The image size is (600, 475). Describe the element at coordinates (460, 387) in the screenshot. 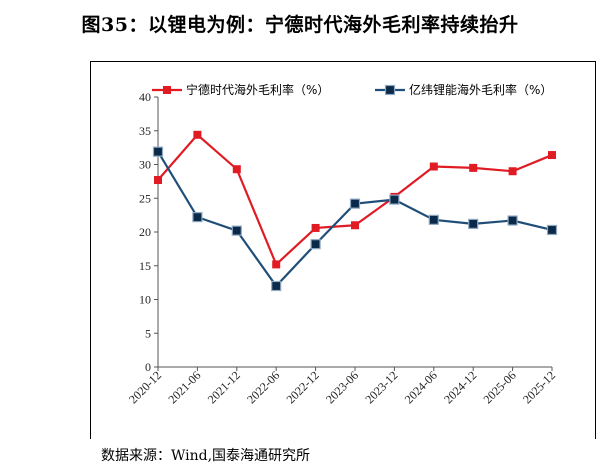

I see `x-tick-label: 2024-12` at that location.